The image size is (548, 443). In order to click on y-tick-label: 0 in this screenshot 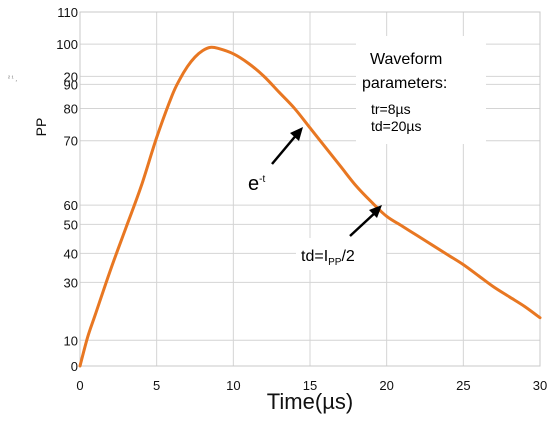, I will do `click(74, 366)`.